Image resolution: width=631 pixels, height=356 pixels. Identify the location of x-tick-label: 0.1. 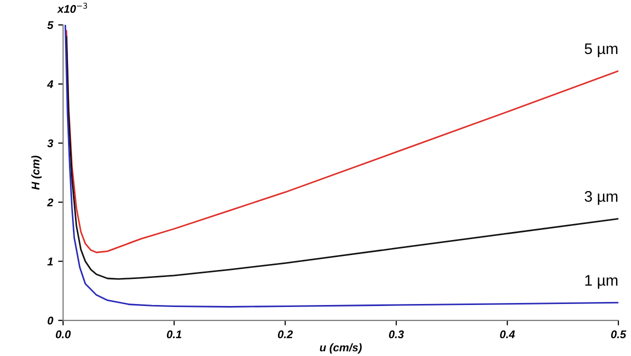
(174, 334).